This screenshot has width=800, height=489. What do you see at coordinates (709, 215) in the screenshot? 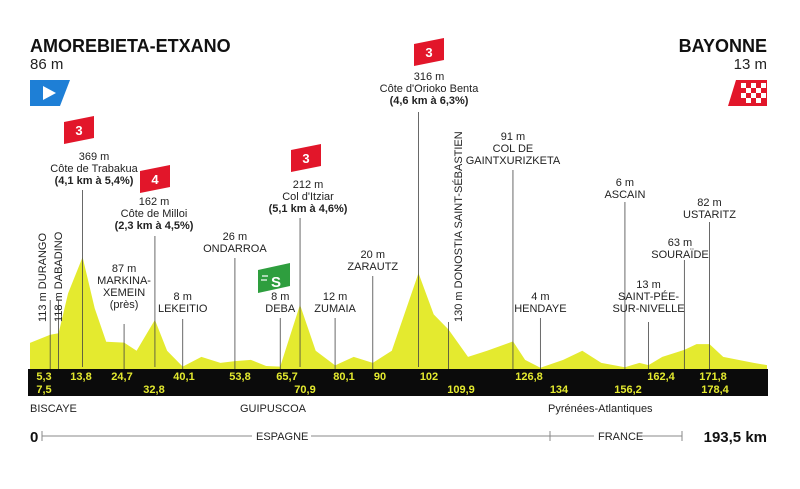
I see `place-label: USTARITZ` at bounding box center [709, 215].